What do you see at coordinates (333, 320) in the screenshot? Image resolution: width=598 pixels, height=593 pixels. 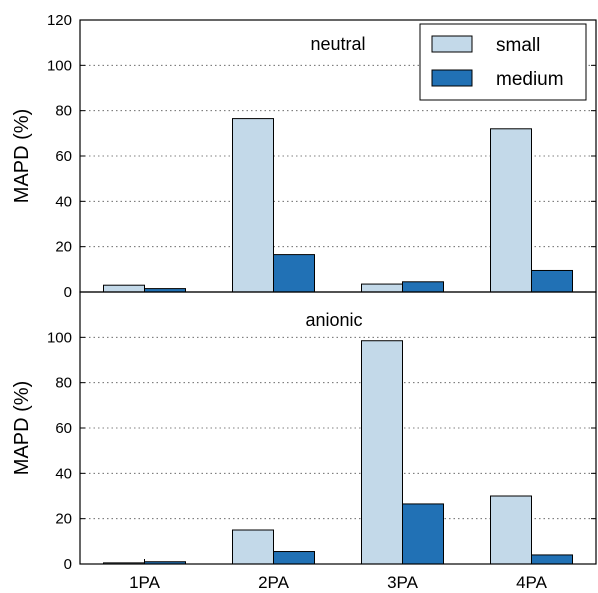 I see `panel-title-bottom: anionic` at bounding box center [333, 320].